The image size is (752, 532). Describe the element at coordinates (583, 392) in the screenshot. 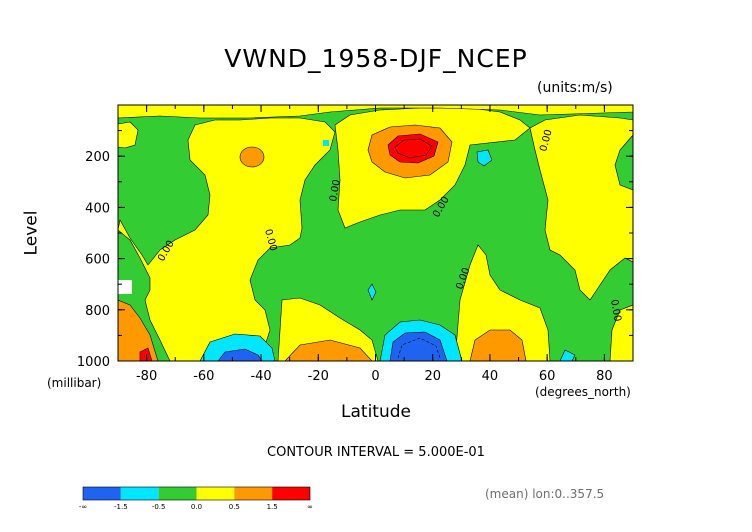

I see `x-axis-unit: (degrees_north)` at that location.